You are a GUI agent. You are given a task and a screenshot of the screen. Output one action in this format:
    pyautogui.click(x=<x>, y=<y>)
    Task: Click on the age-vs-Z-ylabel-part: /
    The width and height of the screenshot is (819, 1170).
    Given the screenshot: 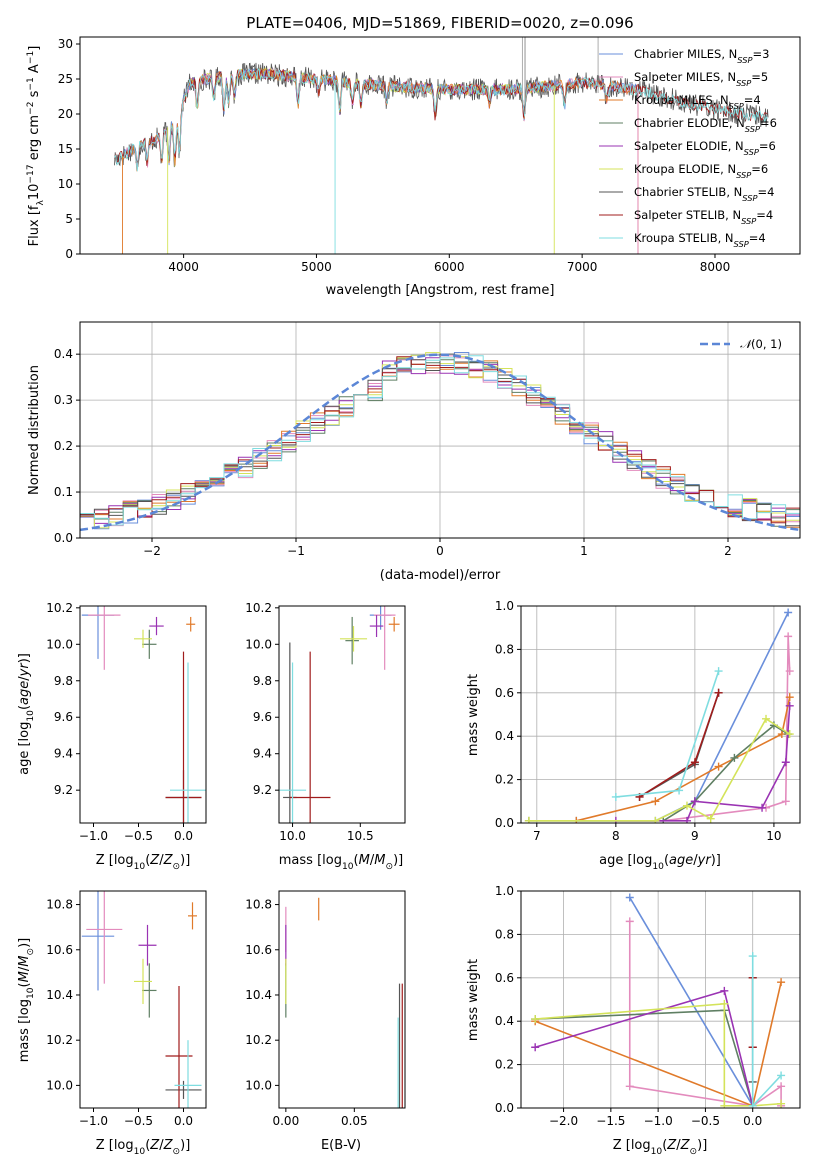 What is the action you would take?
    pyautogui.click(x=24, y=678)
    